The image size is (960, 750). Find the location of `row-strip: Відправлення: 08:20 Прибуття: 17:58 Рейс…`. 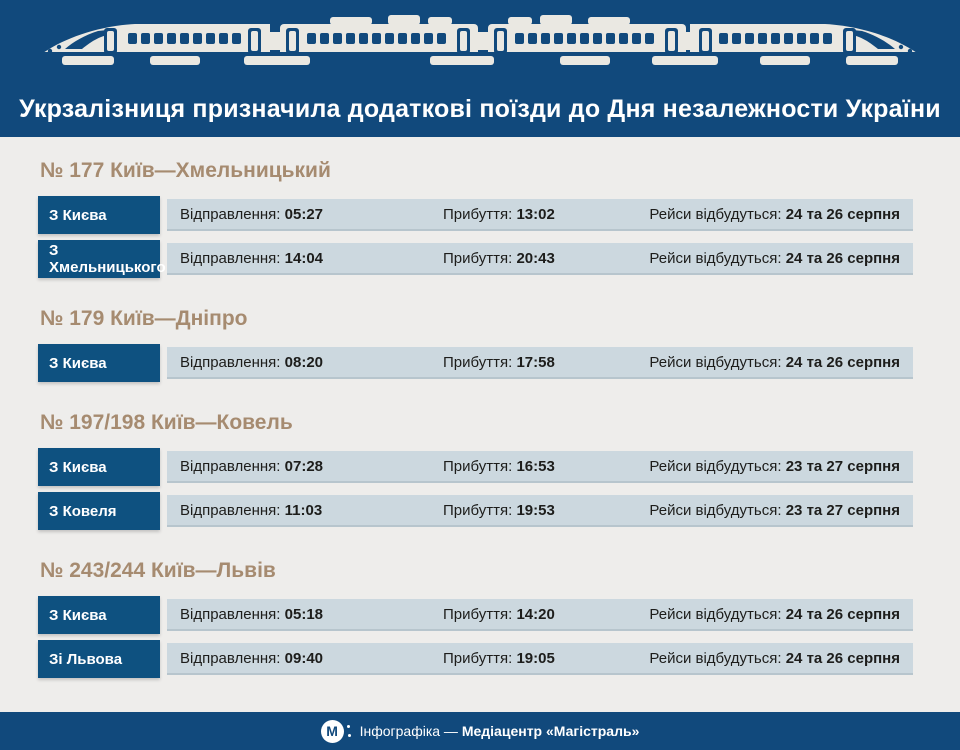

row-strip: Відправлення: 08:20 Прибуття: 17:58 Рейс… is located at coordinates (540, 363).